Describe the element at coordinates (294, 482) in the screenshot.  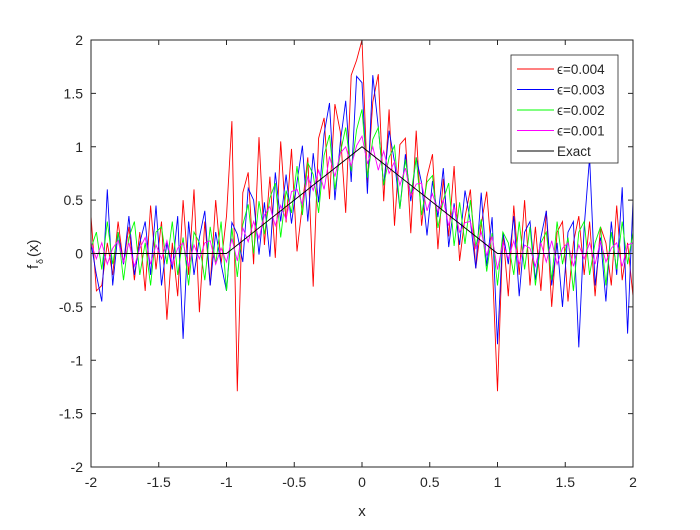
I see `x-tick-label: -0.5` at that location.